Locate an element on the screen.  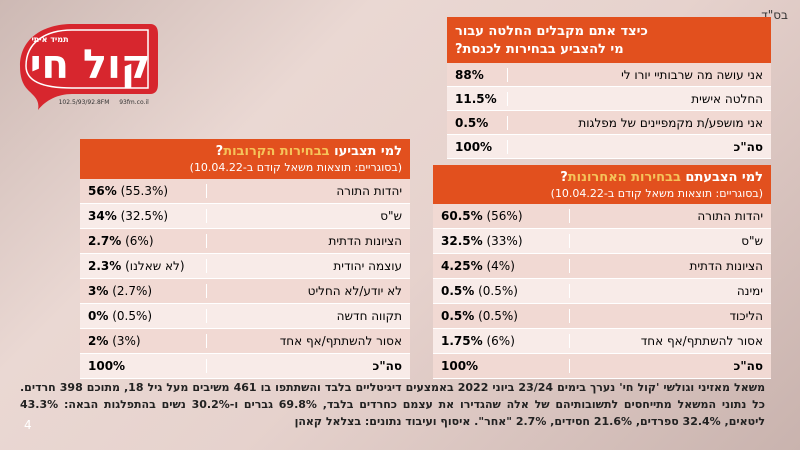
row-value: 3% (2.7%) is located at coordinates (143, 291).